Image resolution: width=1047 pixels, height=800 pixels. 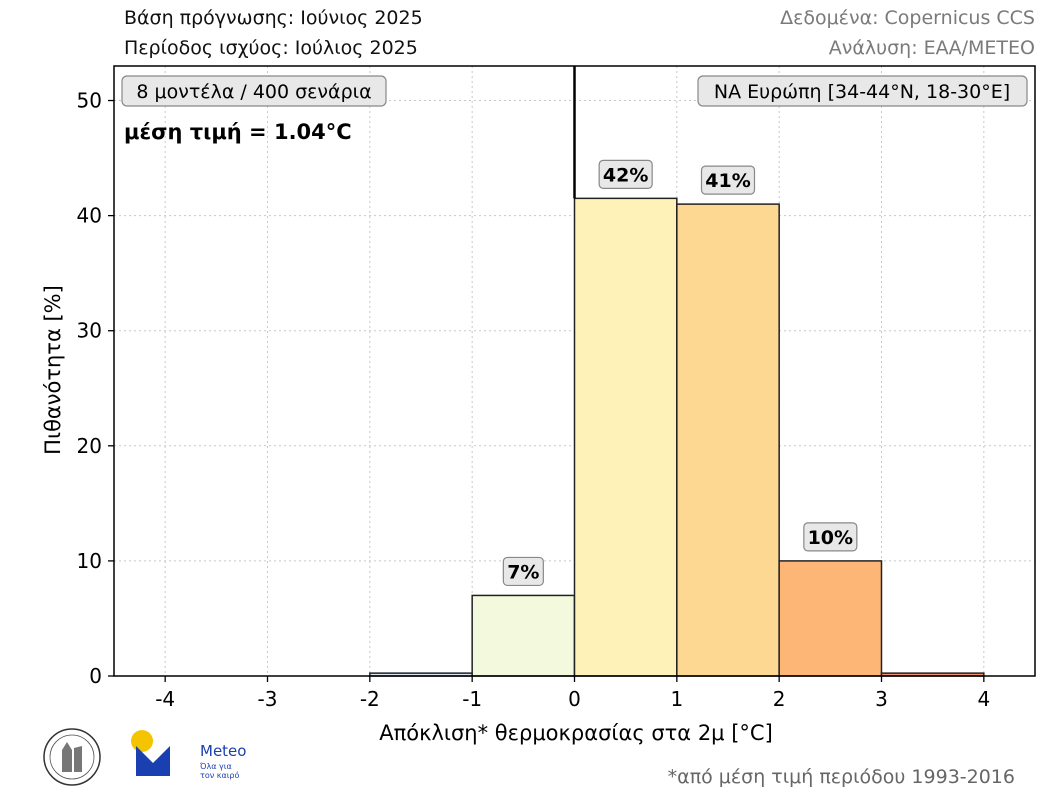 What do you see at coordinates (223, 751) in the screenshot?
I see `meteo-brand-name: Meteo` at bounding box center [223, 751].